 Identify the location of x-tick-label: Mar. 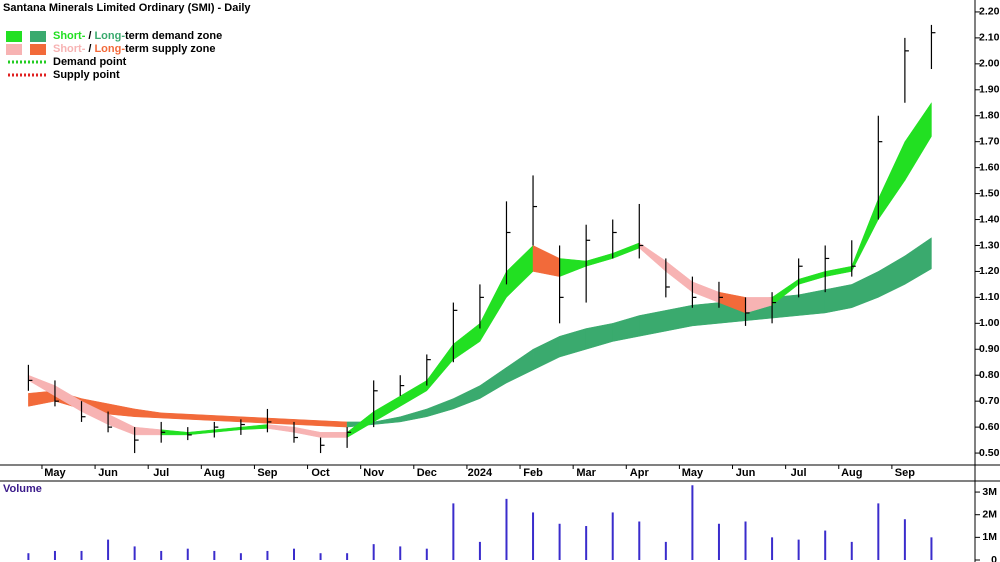
(586, 473).